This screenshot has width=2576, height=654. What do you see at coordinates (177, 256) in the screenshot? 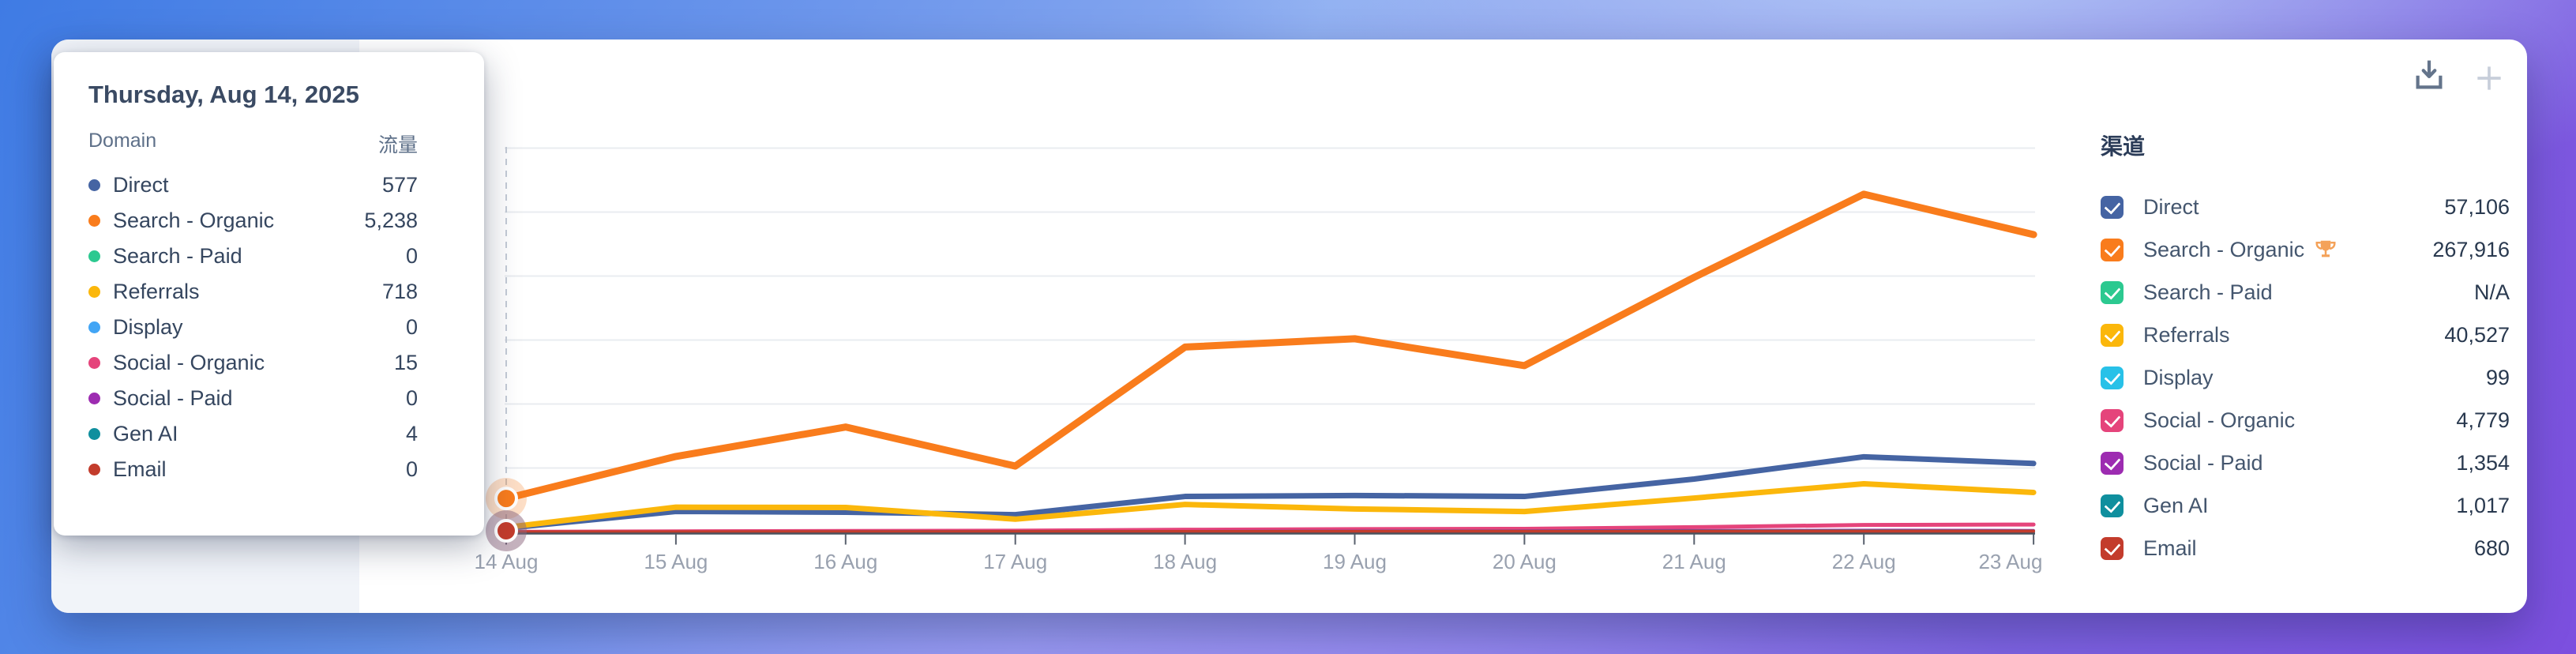
I see `tooltip-row-label: Search - Paid` at bounding box center [177, 256].